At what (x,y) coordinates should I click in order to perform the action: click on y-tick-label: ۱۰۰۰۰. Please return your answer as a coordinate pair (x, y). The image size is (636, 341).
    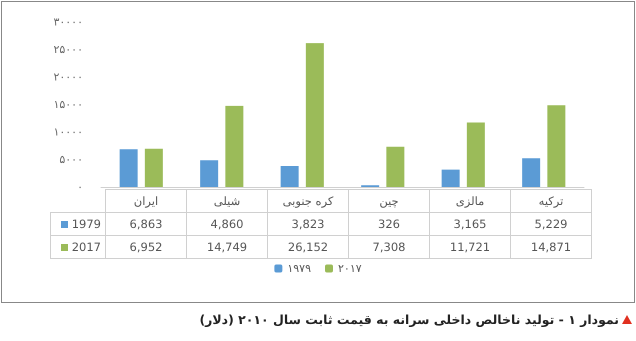
    Looking at the image, I should click on (68, 132).